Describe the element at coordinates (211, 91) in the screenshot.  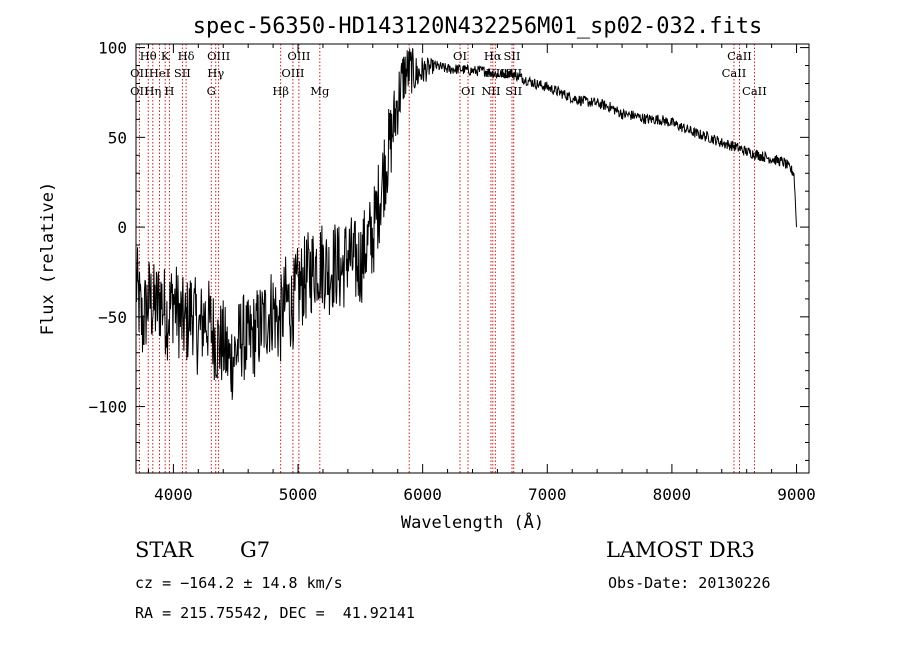
I see `line-label: G` at that location.